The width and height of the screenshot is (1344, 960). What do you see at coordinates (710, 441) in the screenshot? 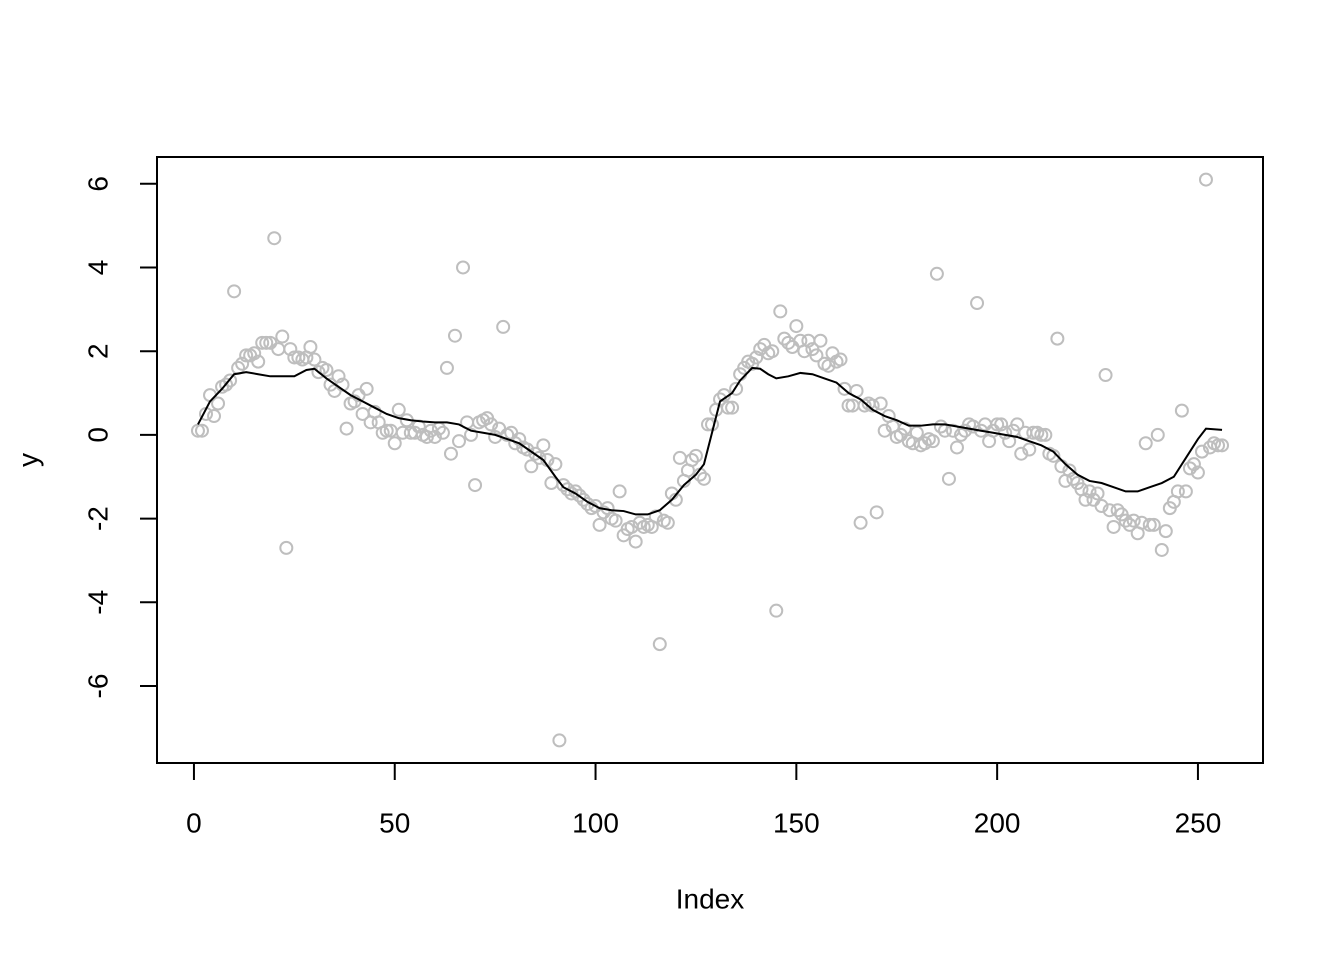
I see `smooth-line` at bounding box center [710, 441].